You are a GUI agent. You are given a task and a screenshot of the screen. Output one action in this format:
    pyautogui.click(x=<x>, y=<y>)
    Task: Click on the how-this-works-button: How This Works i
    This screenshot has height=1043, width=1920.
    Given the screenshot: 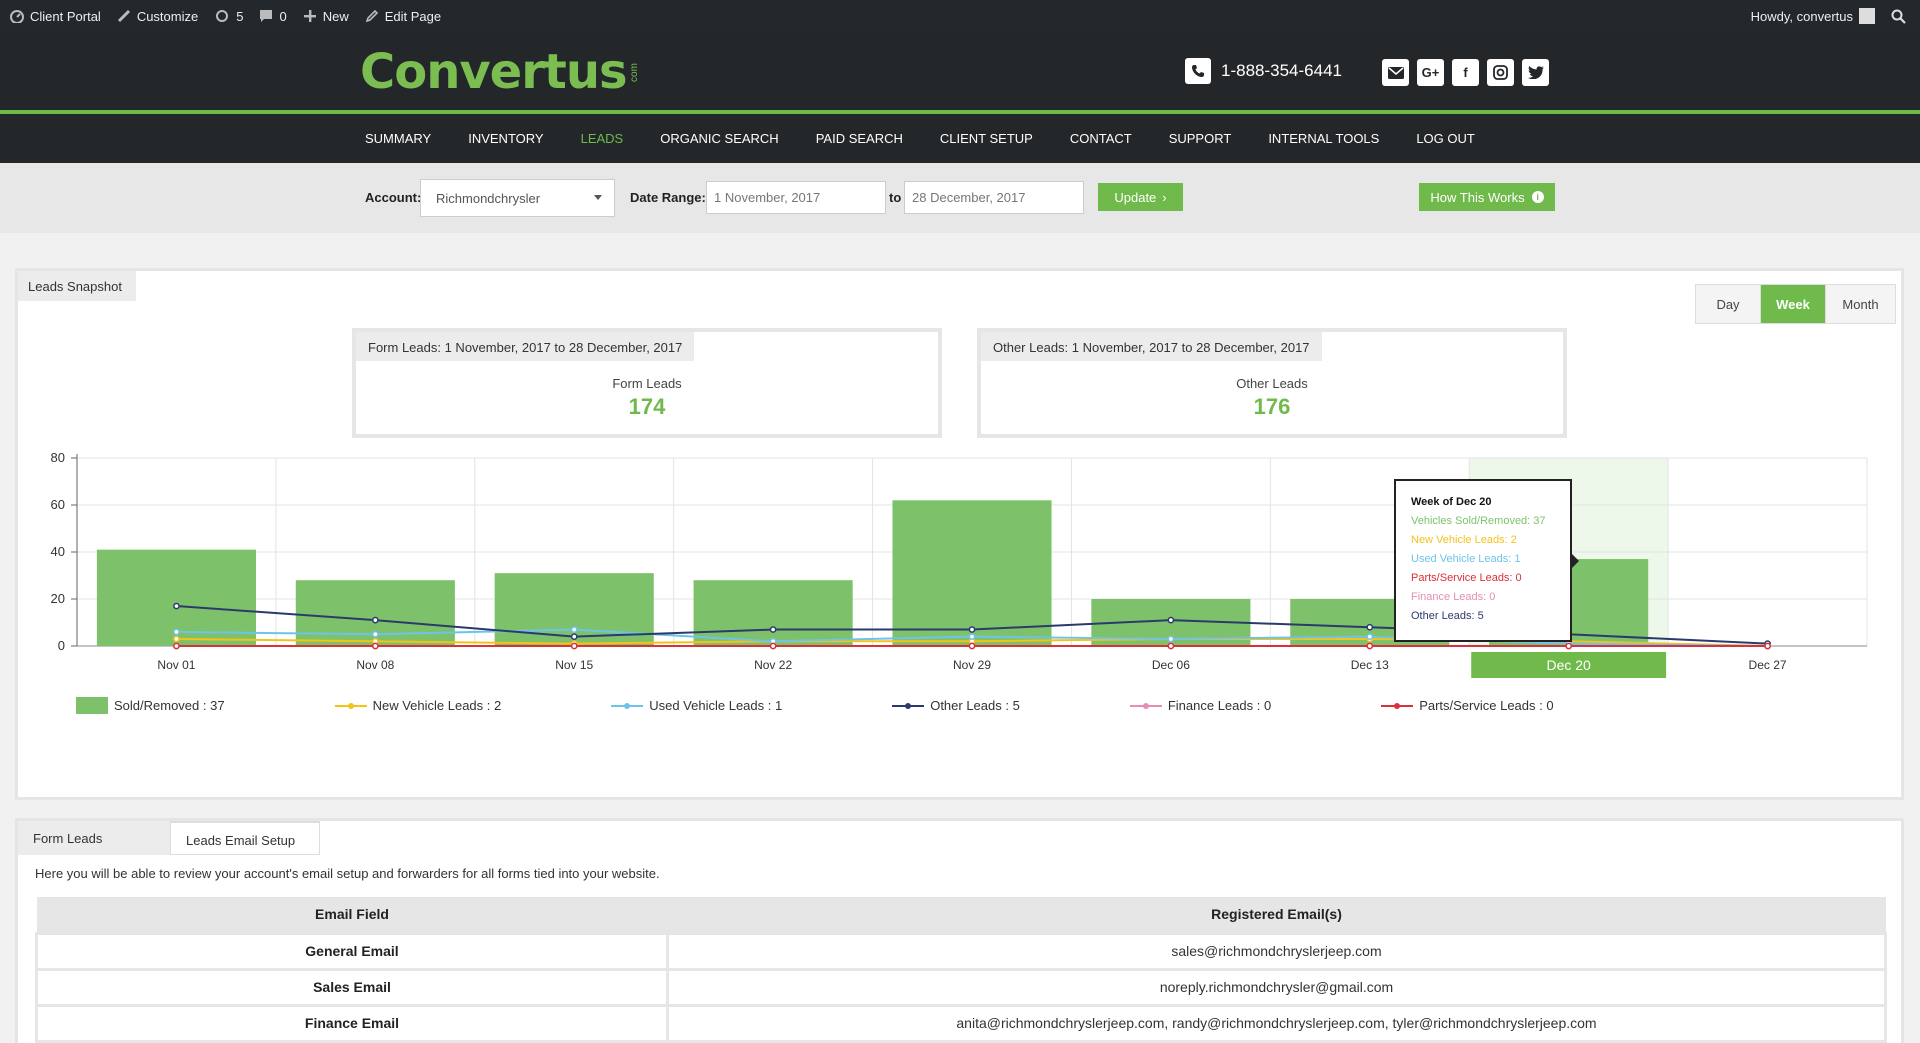 What is the action you would take?
    pyautogui.click(x=1487, y=197)
    